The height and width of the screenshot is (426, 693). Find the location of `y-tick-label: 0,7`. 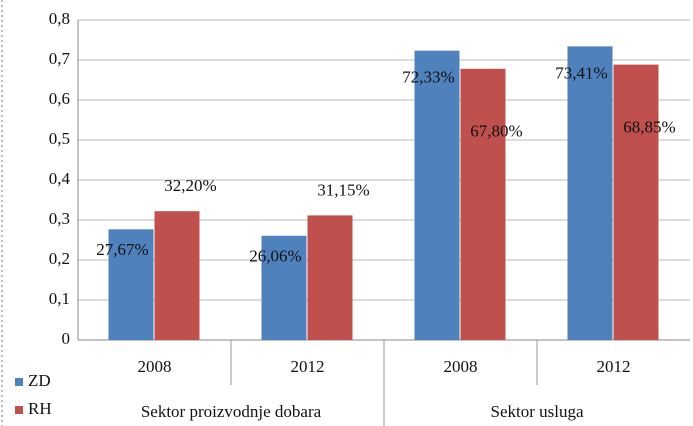

y-tick-label: 0,7 is located at coordinates (60, 58).